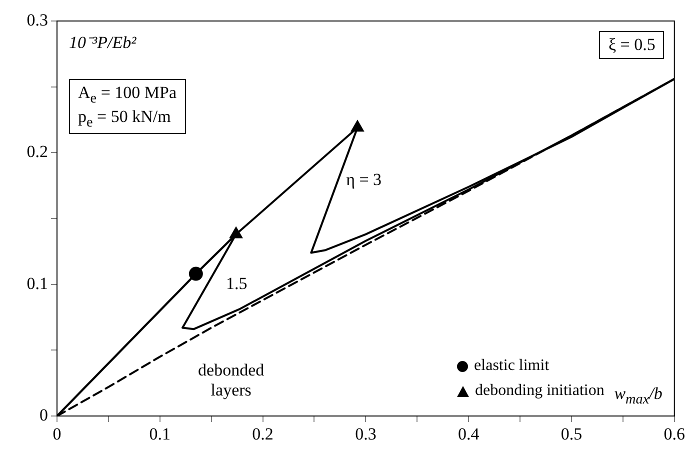  I want to click on x-tick-label: 0.2, so click(263, 434).